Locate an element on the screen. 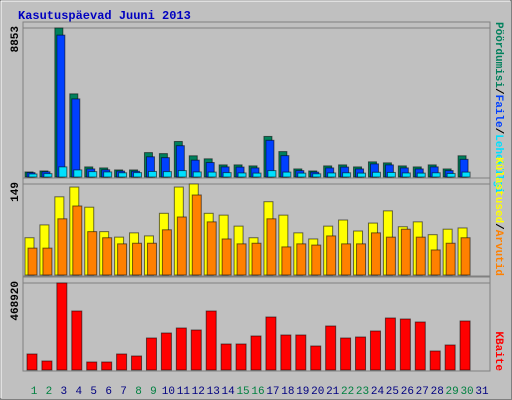  legend-entry: Lehekülgi is located at coordinates (498, 164).